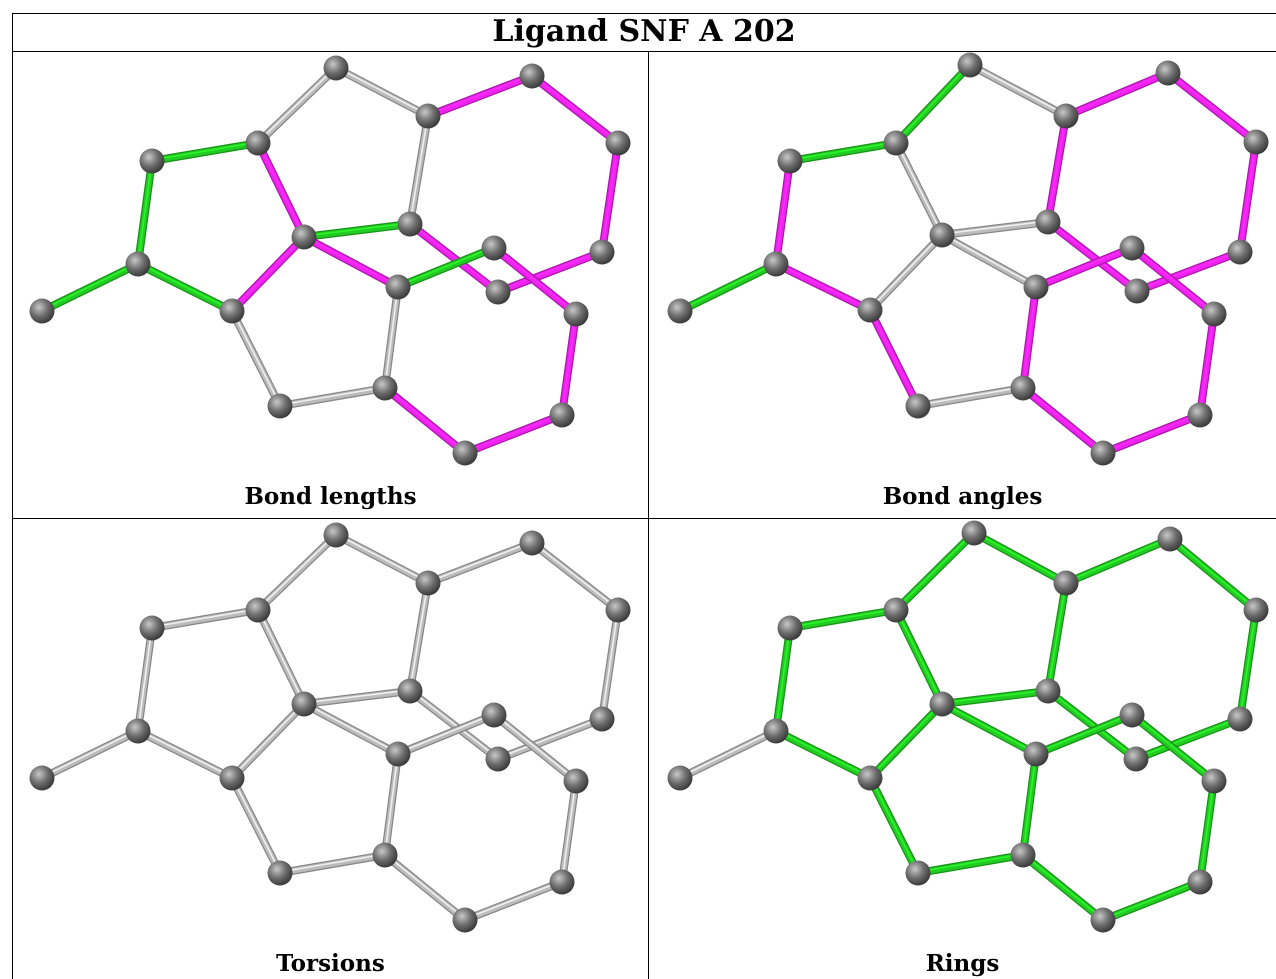 The height and width of the screenshot is (979, 1276). What do you see at coordinates (410, 691) in the screenshot?
I see `atom-a7` at bounding box center [410, 691].